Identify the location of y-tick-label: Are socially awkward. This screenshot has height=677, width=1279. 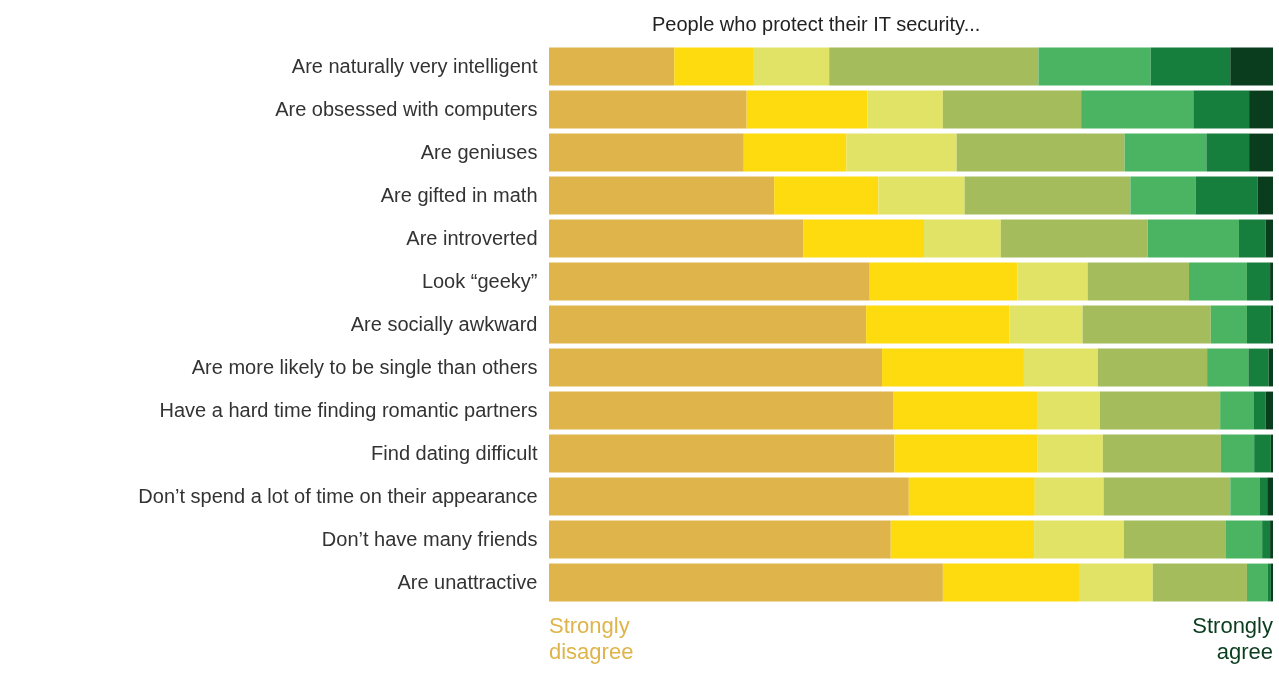
(444, 323).